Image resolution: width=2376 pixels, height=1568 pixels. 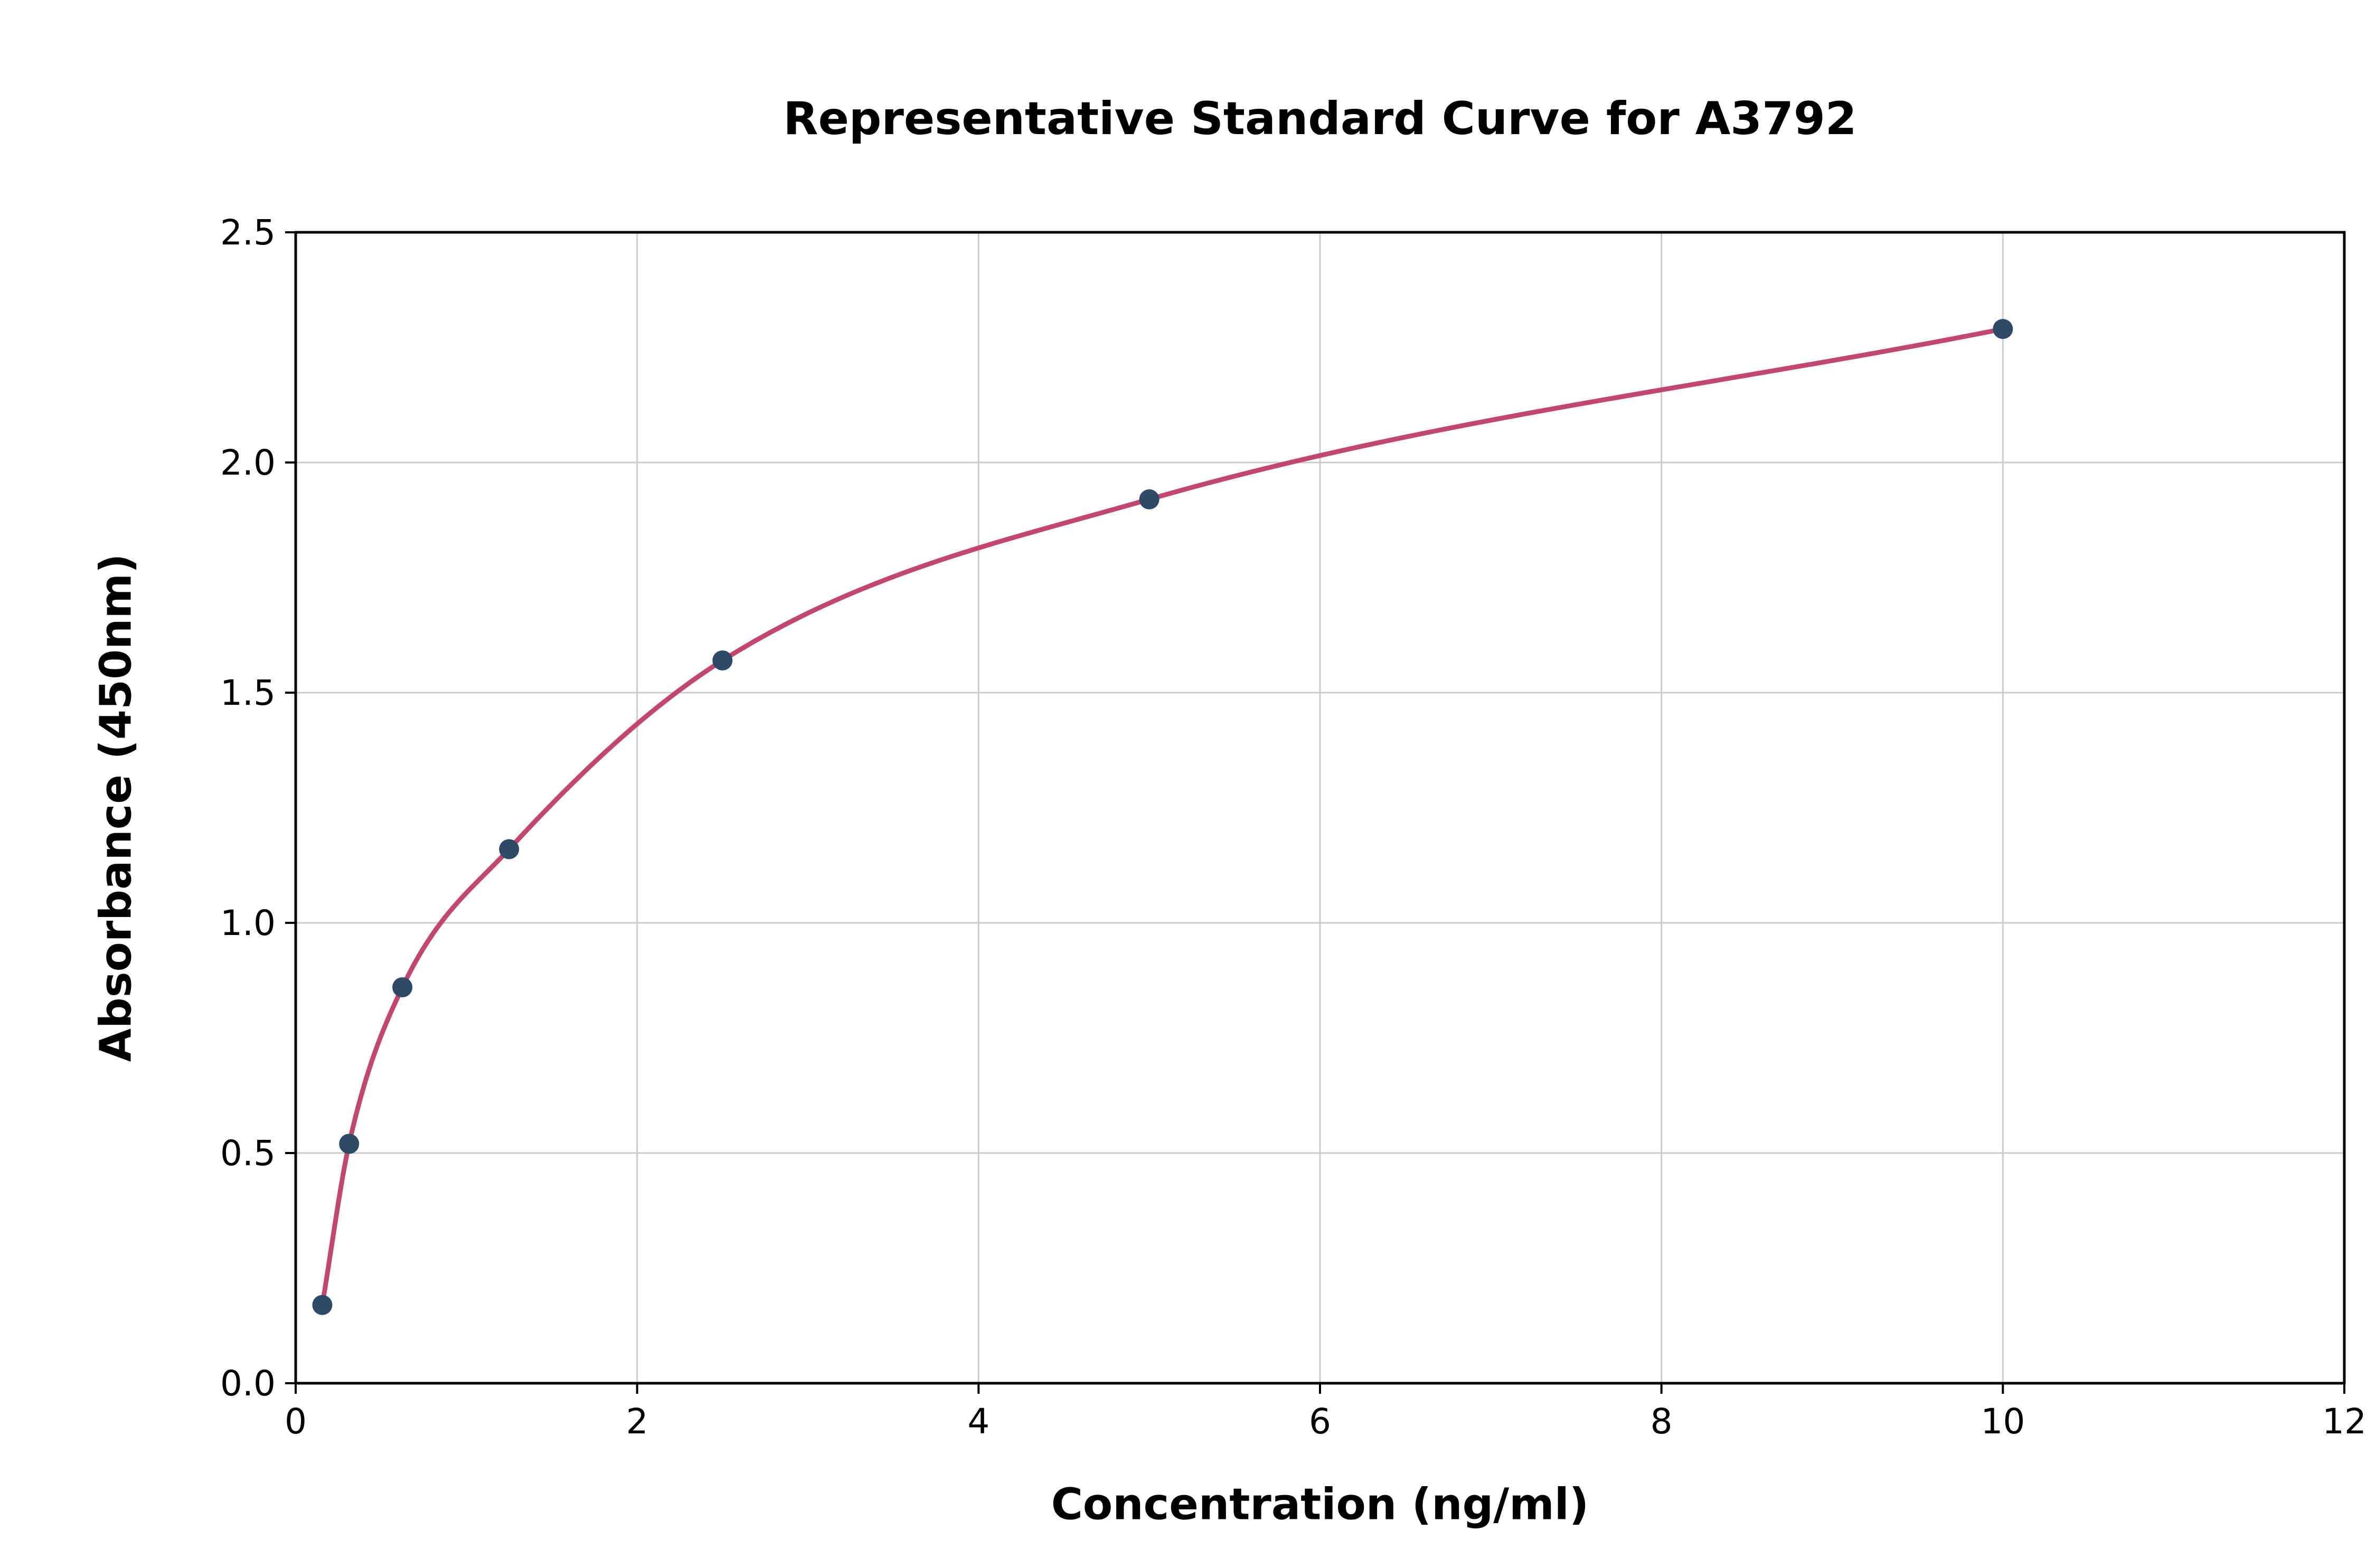 What do you see at coordinates (1320, 119) in the screenshot?
I see `chart-title: Representative Standard Curve for A3792` at bounding box center [1320, 119].